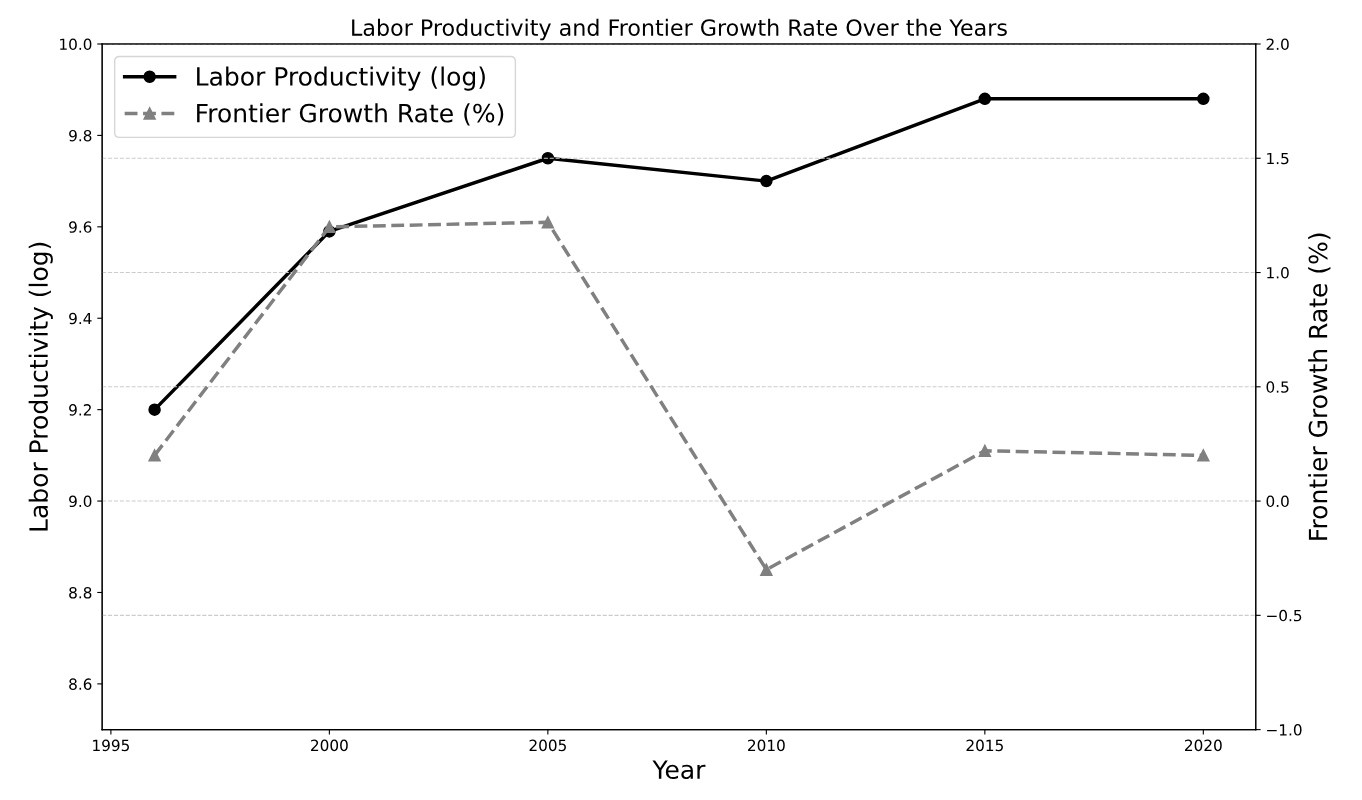 The width and height of the screenshot is (1362, 800). I want to click on chart-title: Labor Productivity and Frontier Growth Rate Over the Years, so click(679, 29).